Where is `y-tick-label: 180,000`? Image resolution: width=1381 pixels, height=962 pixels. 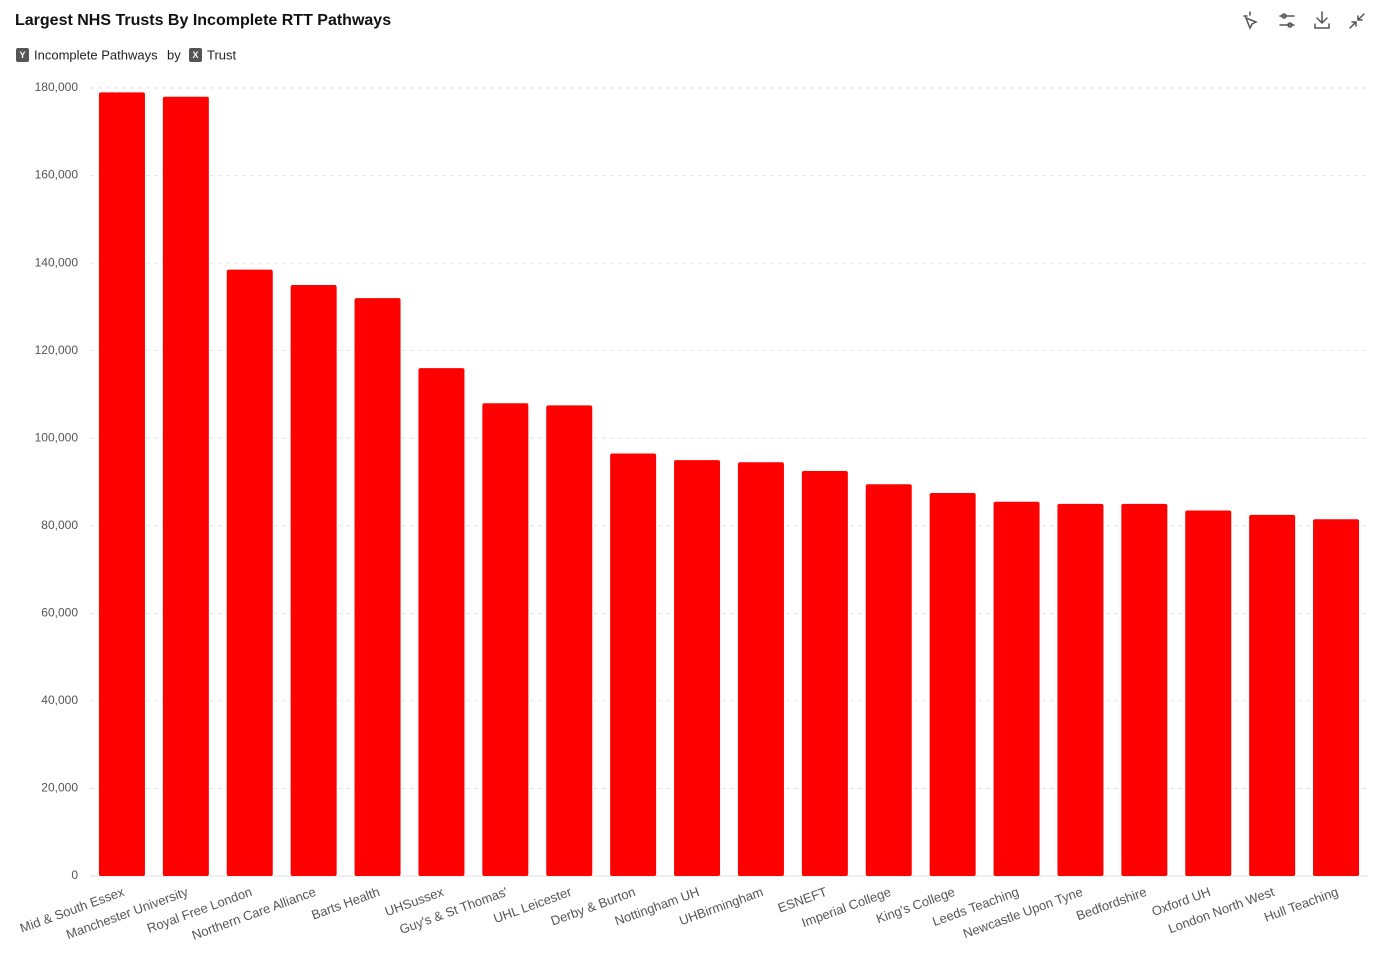
y-tick-label: 180,000 is located at coordinates (57, 87).